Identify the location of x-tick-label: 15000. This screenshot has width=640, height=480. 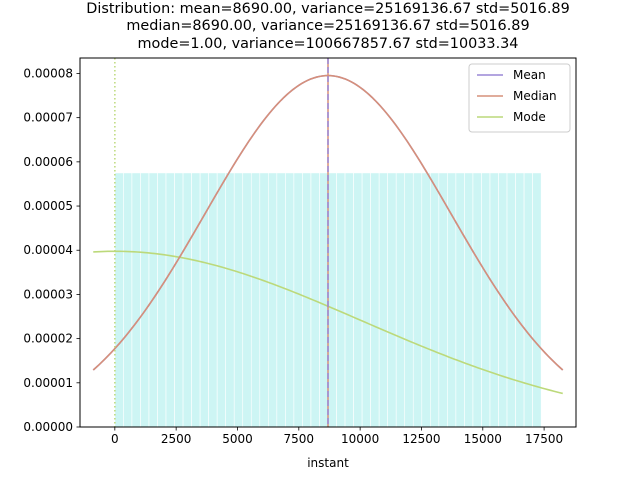
(483, 439).